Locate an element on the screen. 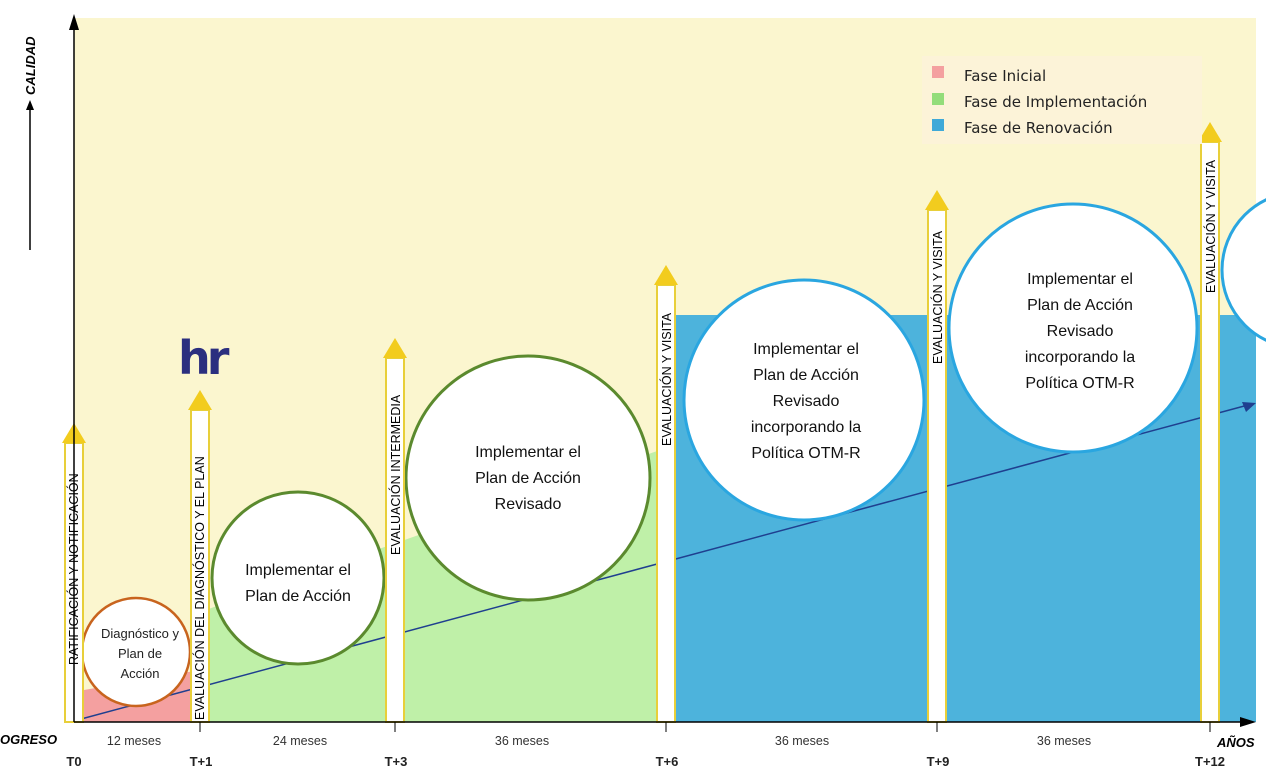 This screenshot has height=784, width=1266. pillar-visita-3: EVALUACIÓN Y VISITA is located at coordinates (1210, 422).